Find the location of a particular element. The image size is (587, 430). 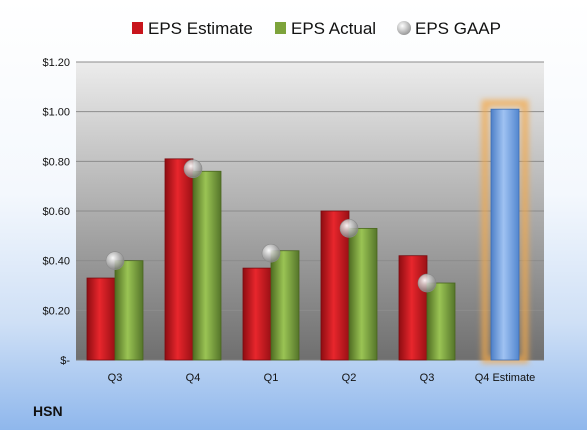

y-tick-label: $1.20 is located at coordinates (56, 63).